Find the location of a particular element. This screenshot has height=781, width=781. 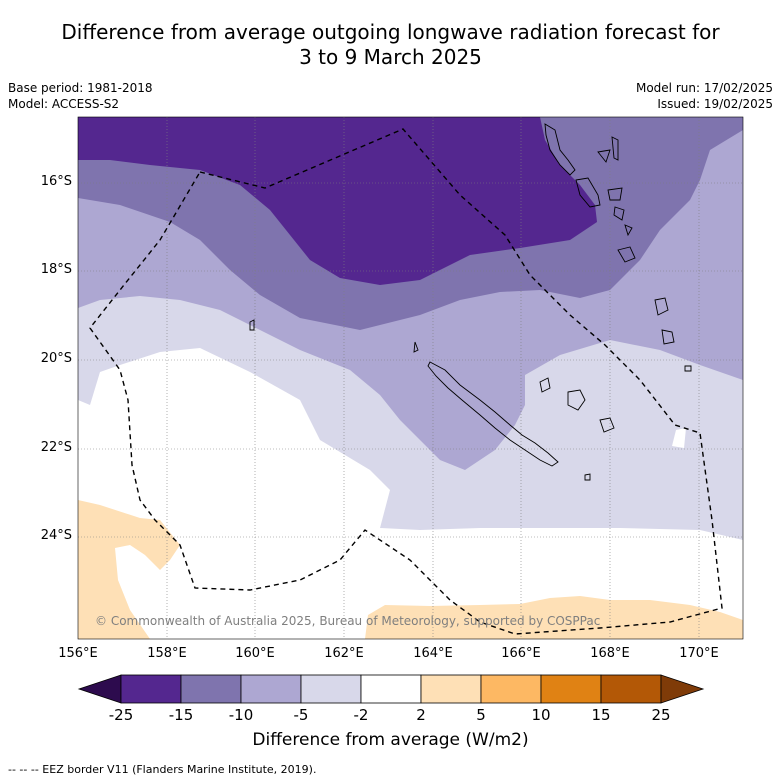

issued-date: Issued: 19/02/2025 is located at coordinates (715, 104).